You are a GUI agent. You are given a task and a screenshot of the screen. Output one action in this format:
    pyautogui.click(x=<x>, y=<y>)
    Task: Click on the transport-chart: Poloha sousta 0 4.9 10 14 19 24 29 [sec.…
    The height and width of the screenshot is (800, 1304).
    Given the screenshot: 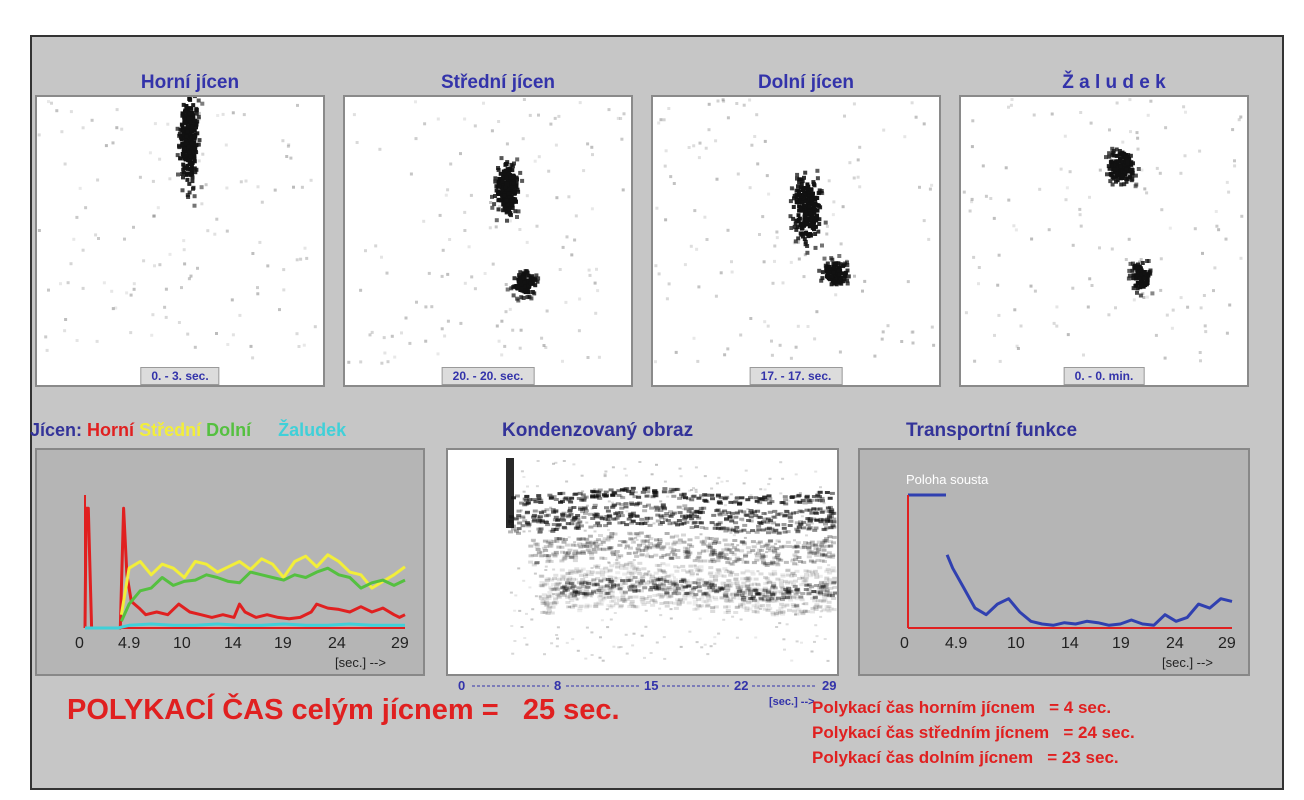 What is the action you would take?
    pyautogui.click(x=1054, y=562)
    